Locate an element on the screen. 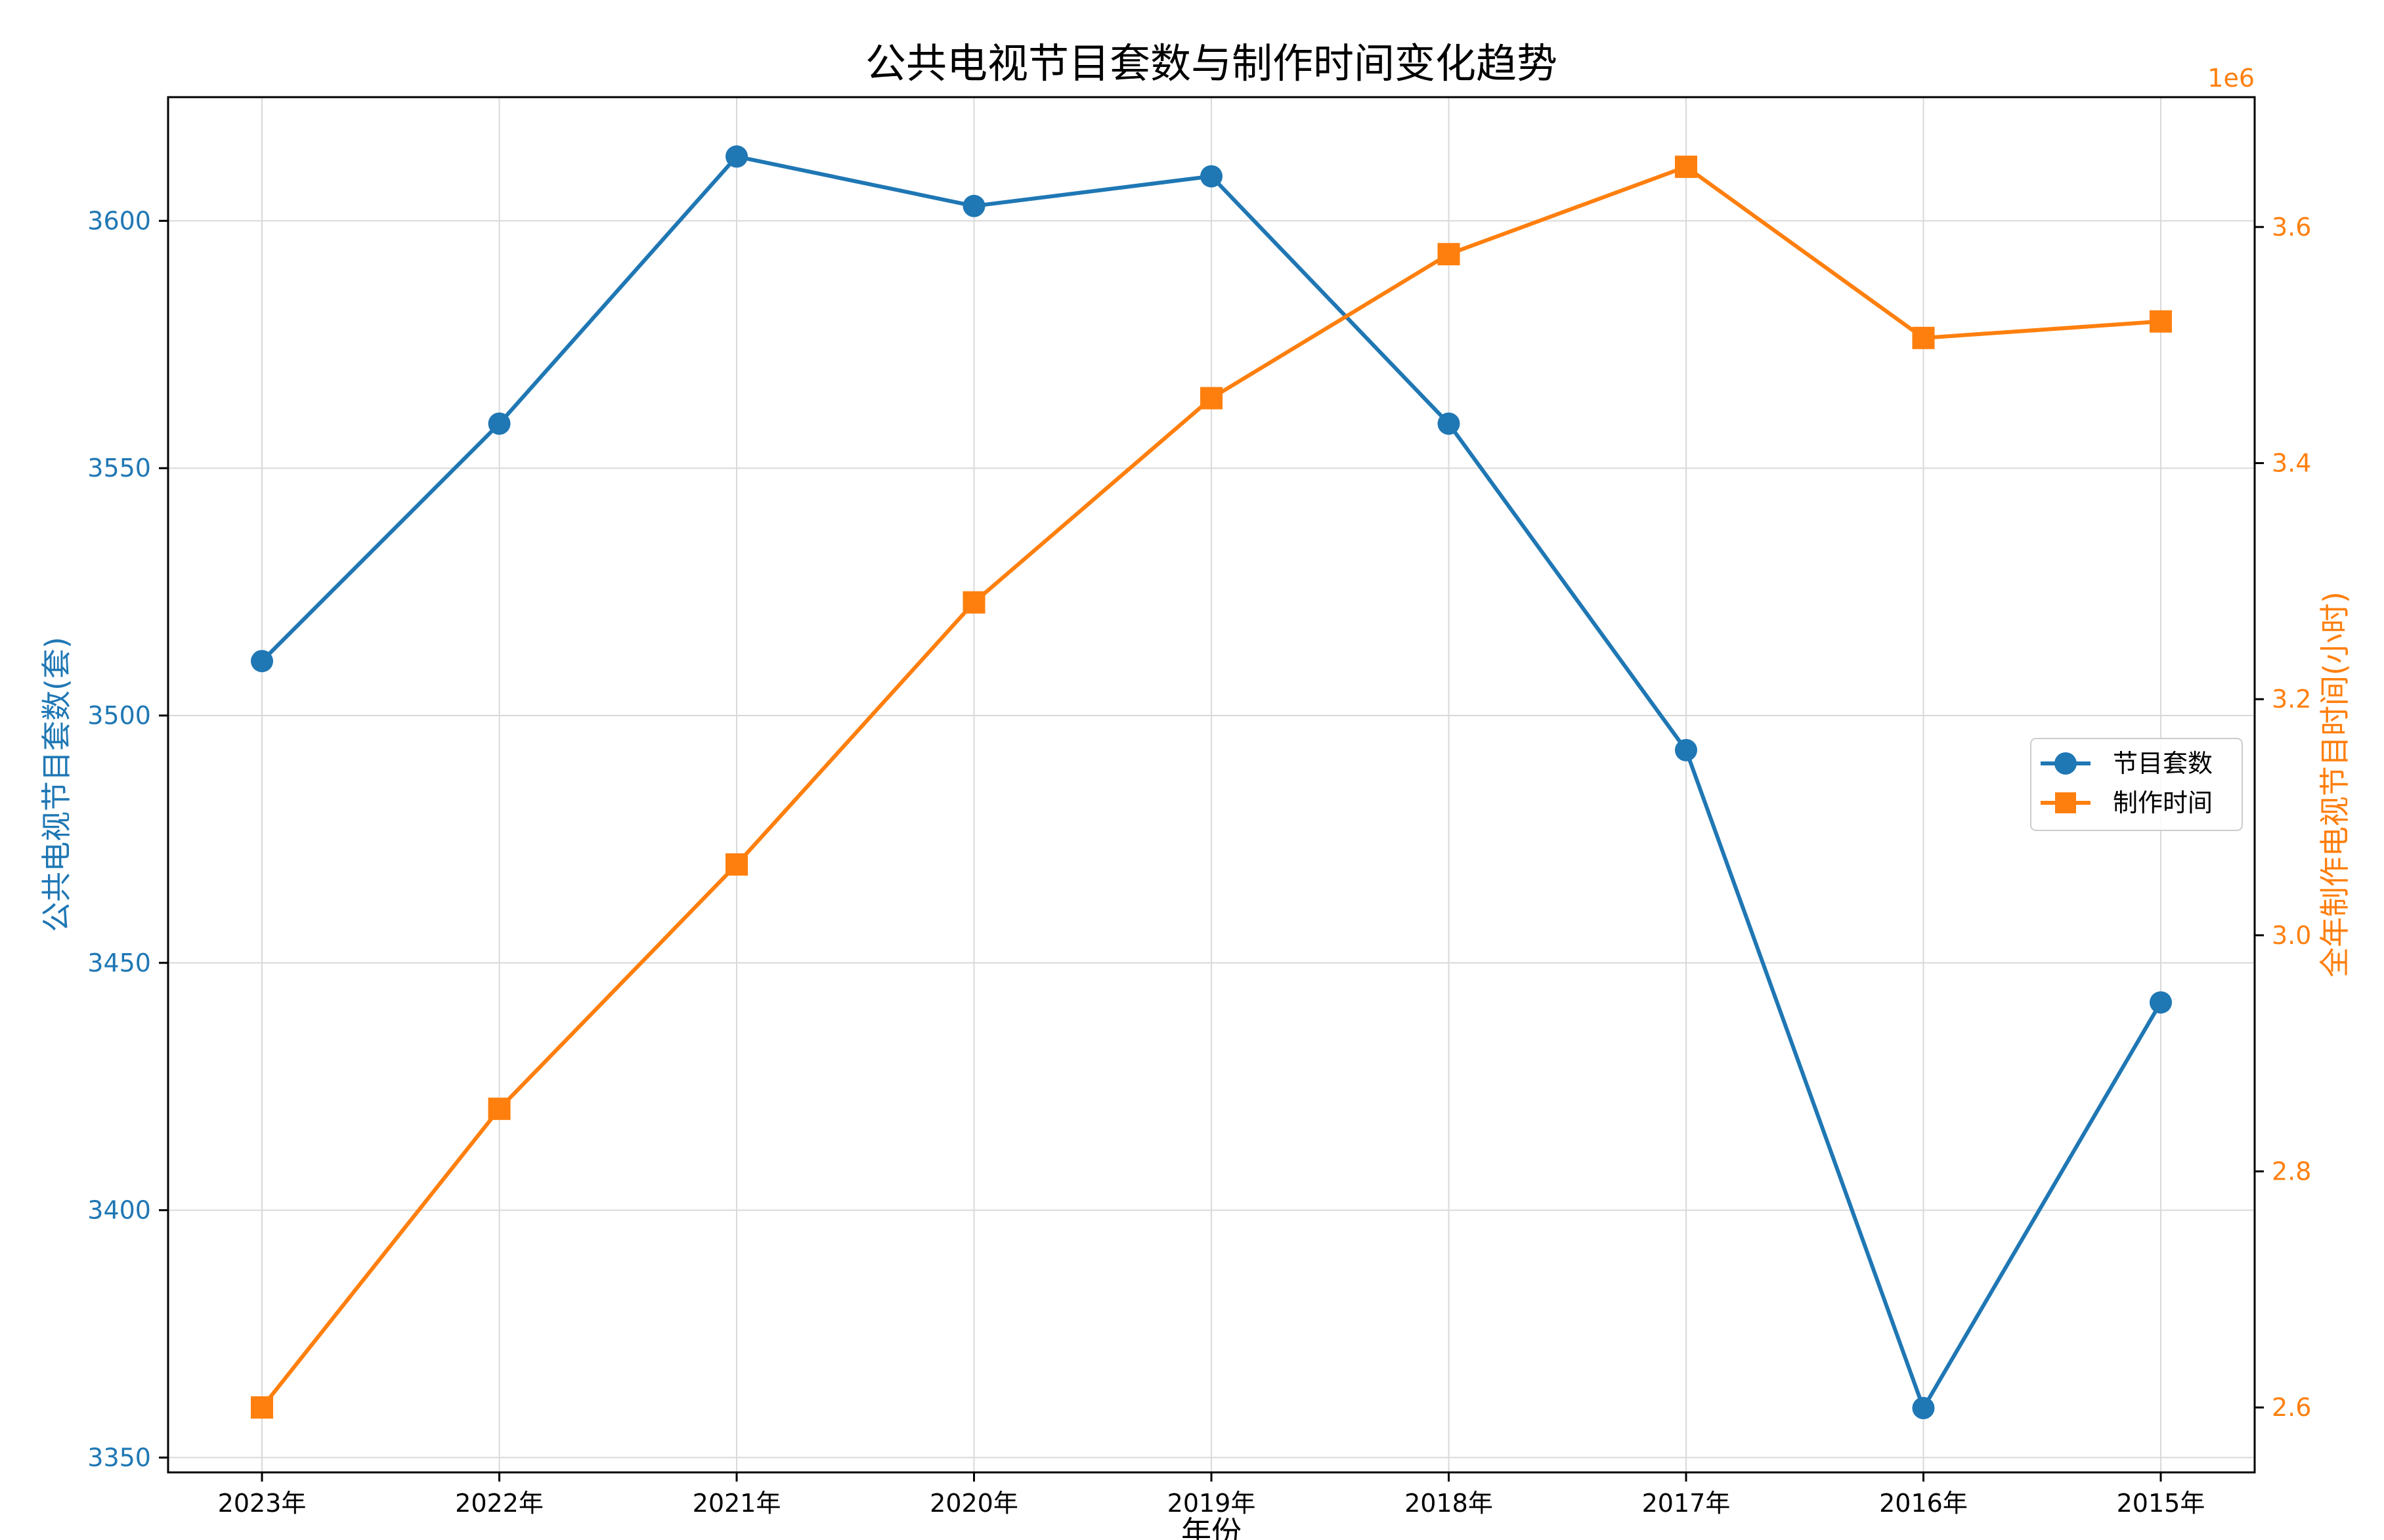 Image resolution: width=2384 pixels, height=1540 pixels. x-tick-label: 2016年 is located at coordinates (1923, 1503).